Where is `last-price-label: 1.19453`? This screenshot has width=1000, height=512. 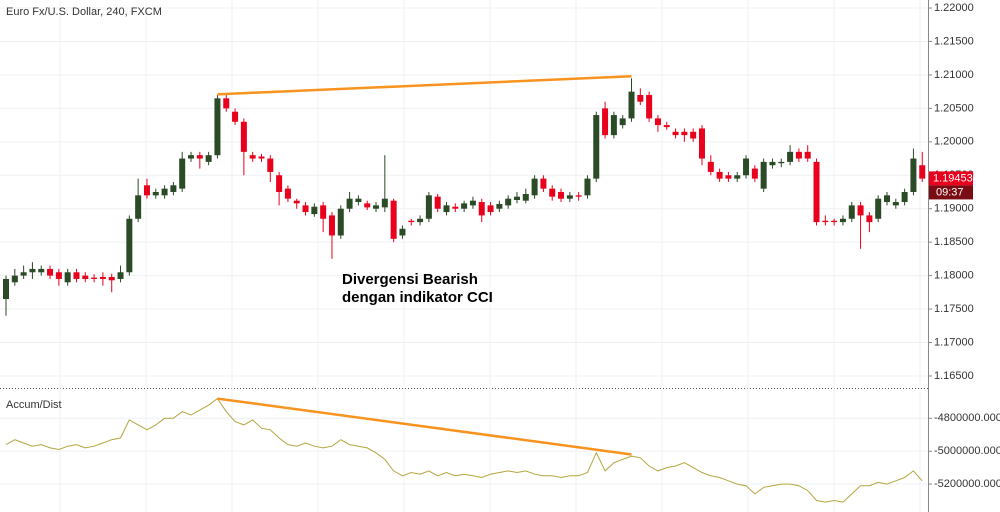 last-price-label: 1.19453 is located at coordinates (953, 178).